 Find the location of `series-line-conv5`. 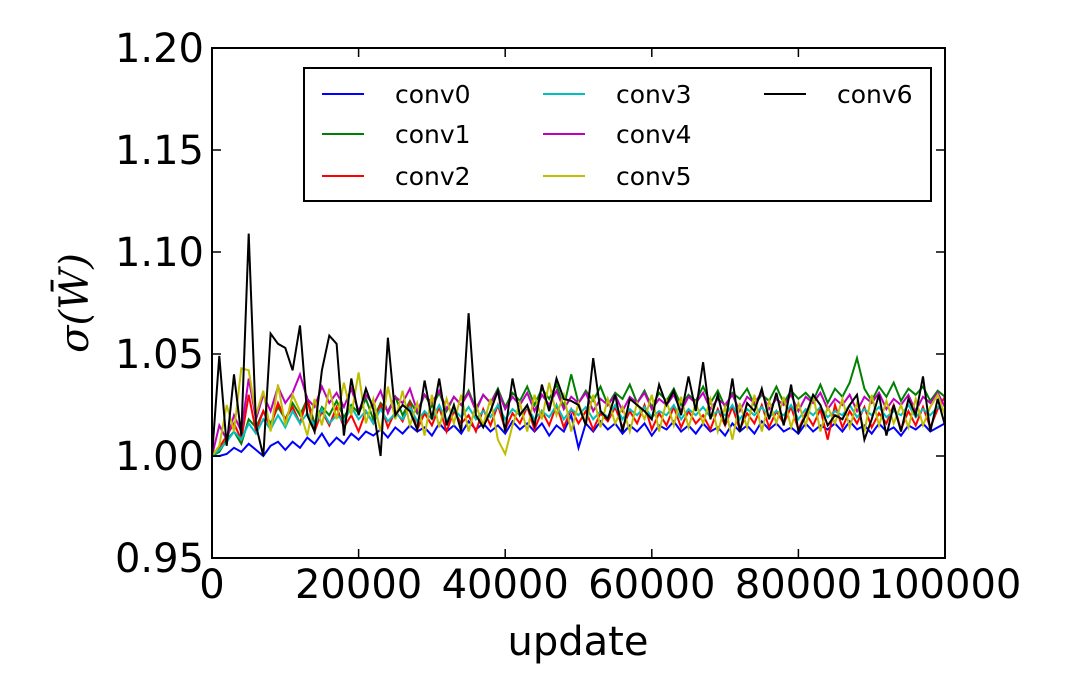

series-line-conv5 is located at coordinates (578, 412).